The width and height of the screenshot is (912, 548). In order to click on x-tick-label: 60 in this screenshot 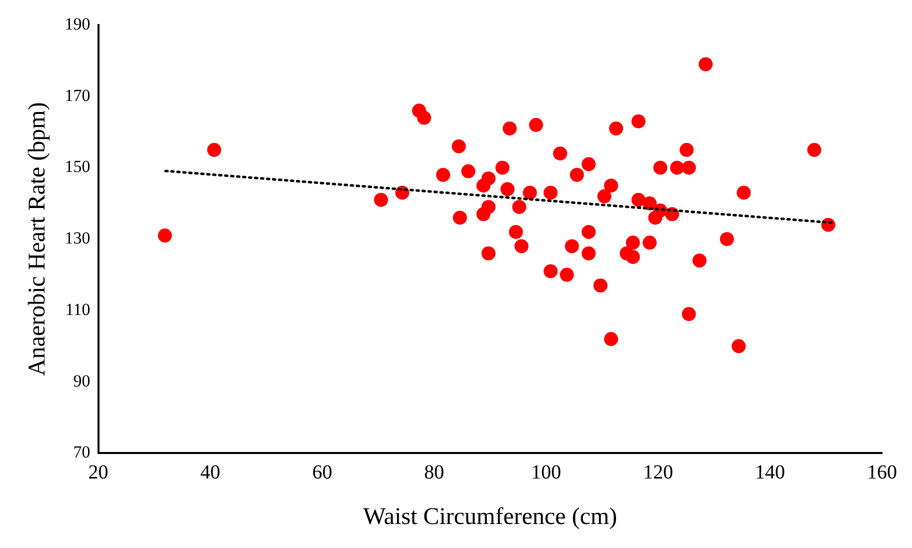, I will do `click(322, 472)`.